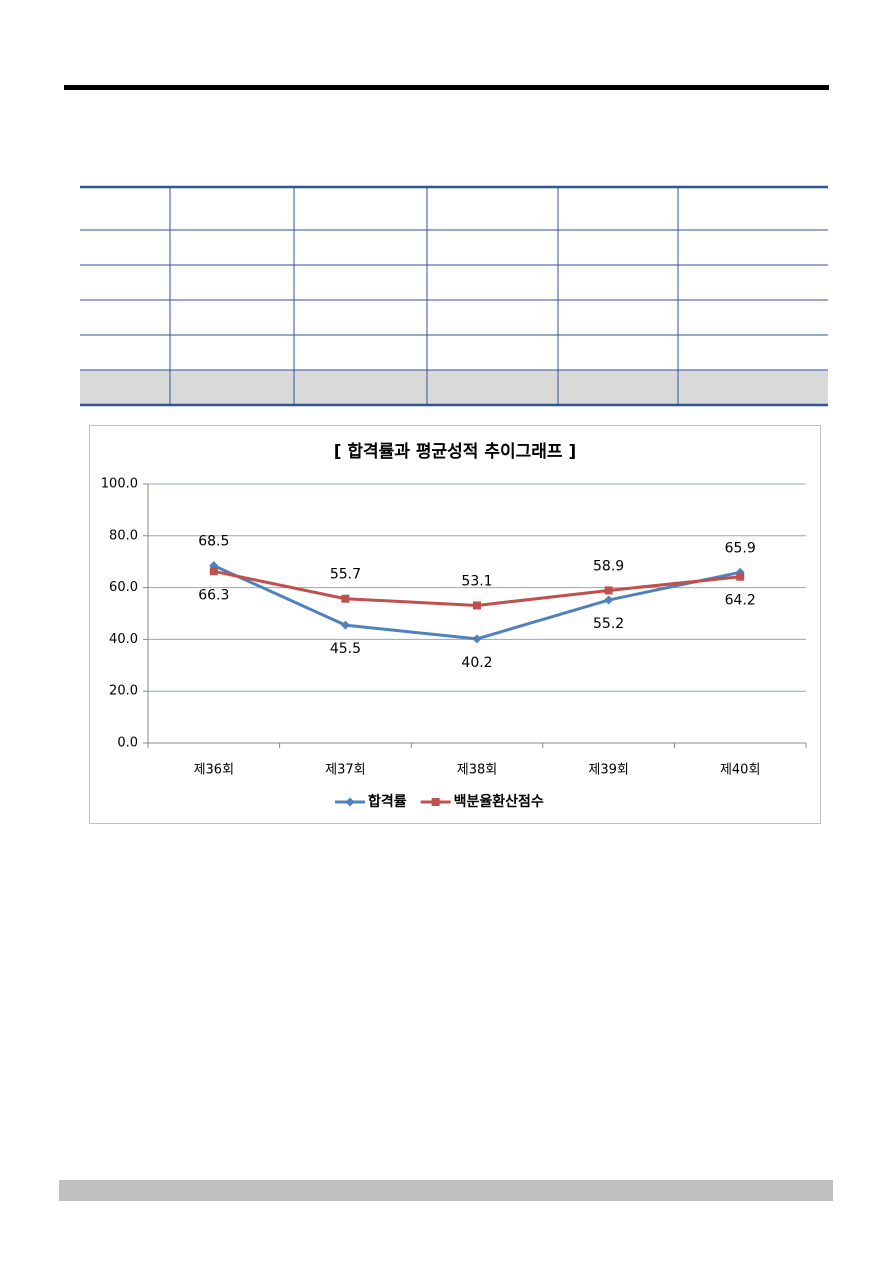 This screenshot has height=1266, width=893. What do you see at coordinates (345, 575) in the screenshot?
I see `data-label: 55.7` at bounding box center [345, 575].